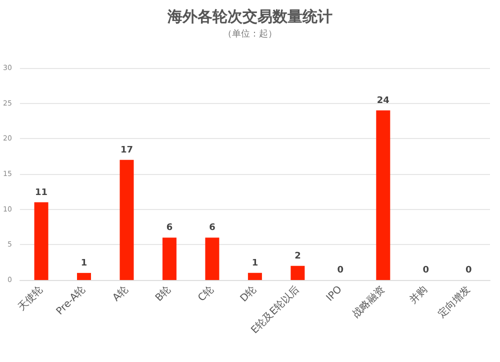 Image resolution: width=500 pixels, height=362 pixels. What do you see at coordinates (41, 193) in the screenshot?
I see `data-label: 11` at bounding box center [41, 193].